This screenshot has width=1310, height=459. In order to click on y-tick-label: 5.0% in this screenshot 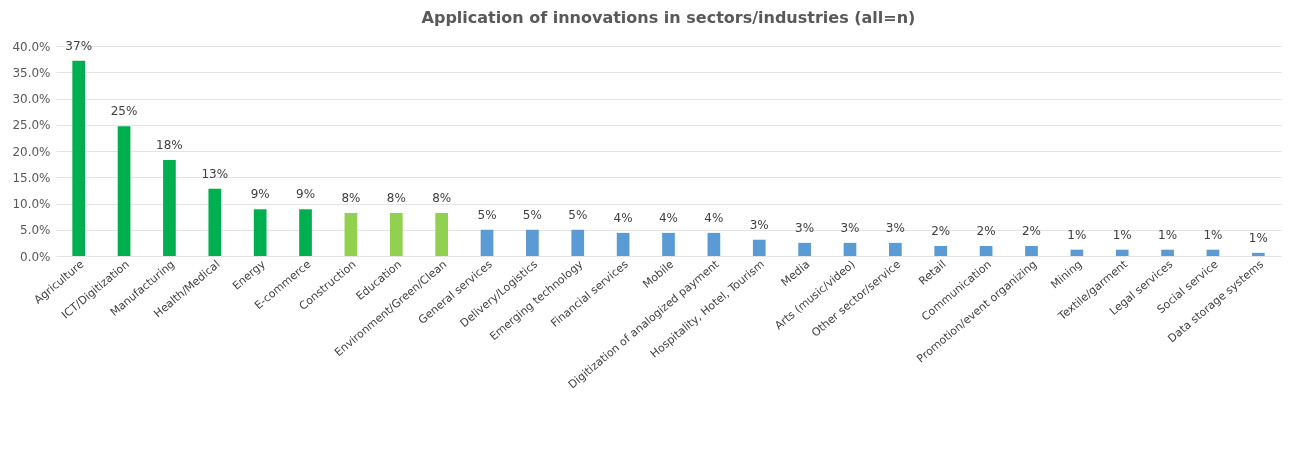, I will do `click(35, 230)`.